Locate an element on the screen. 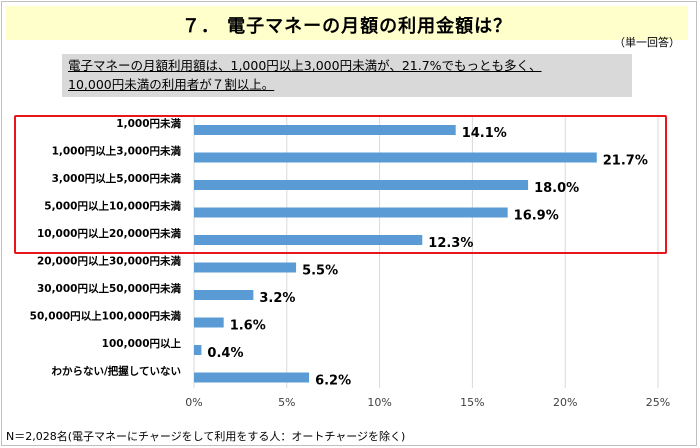 The width and height of the screenshot is (700, 448). value-label: 1.6% is located at coordinates (248, 326).